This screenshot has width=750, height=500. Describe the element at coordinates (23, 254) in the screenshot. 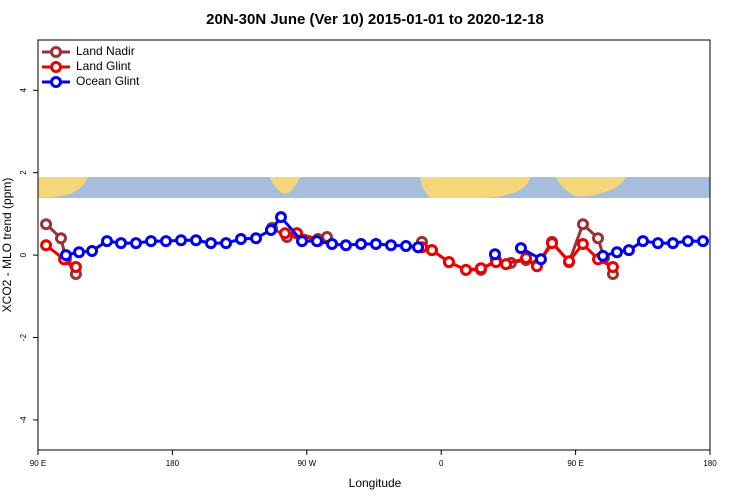

I see `y-tick-label: 0` at that location.